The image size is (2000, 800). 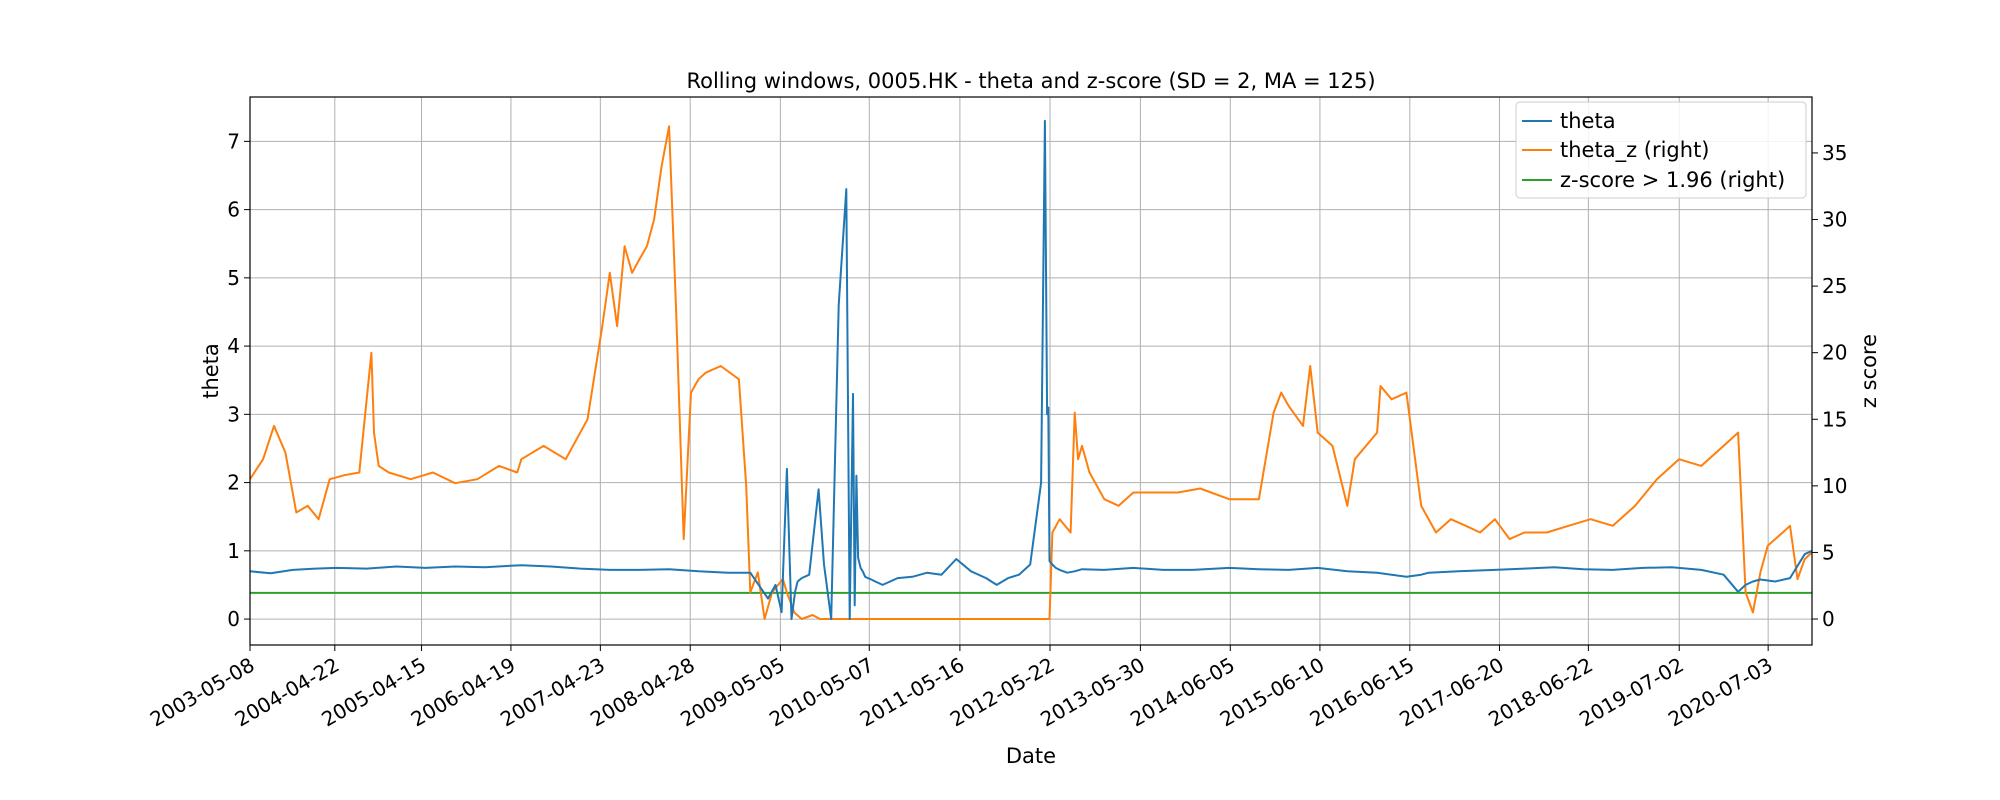 I want to click on y-tick-label-right: 35, so click(x=1834, y=153).